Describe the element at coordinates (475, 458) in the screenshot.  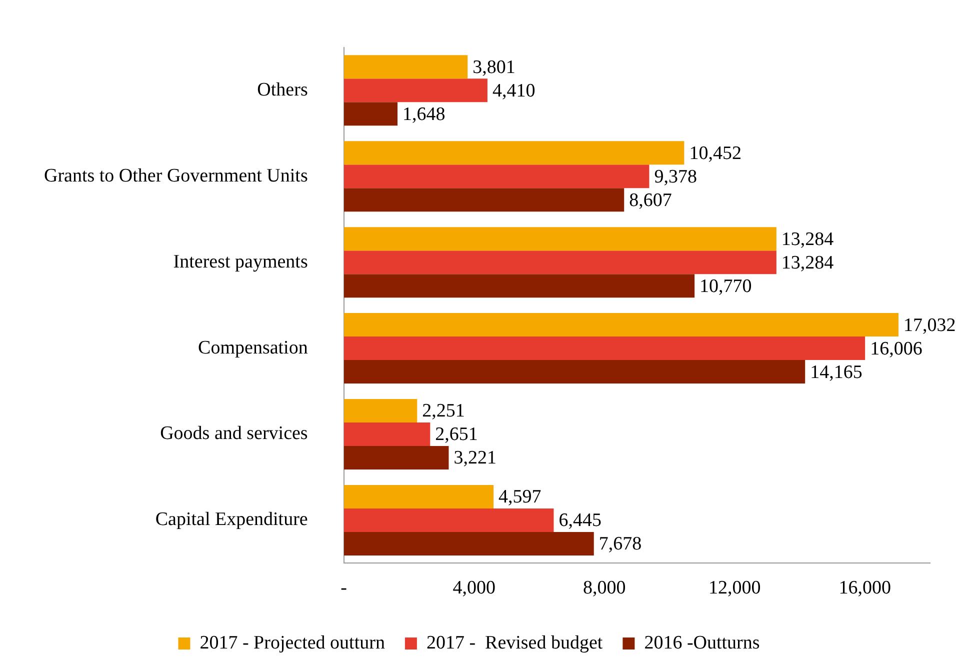
I see `data-label: 3,221` at that location.